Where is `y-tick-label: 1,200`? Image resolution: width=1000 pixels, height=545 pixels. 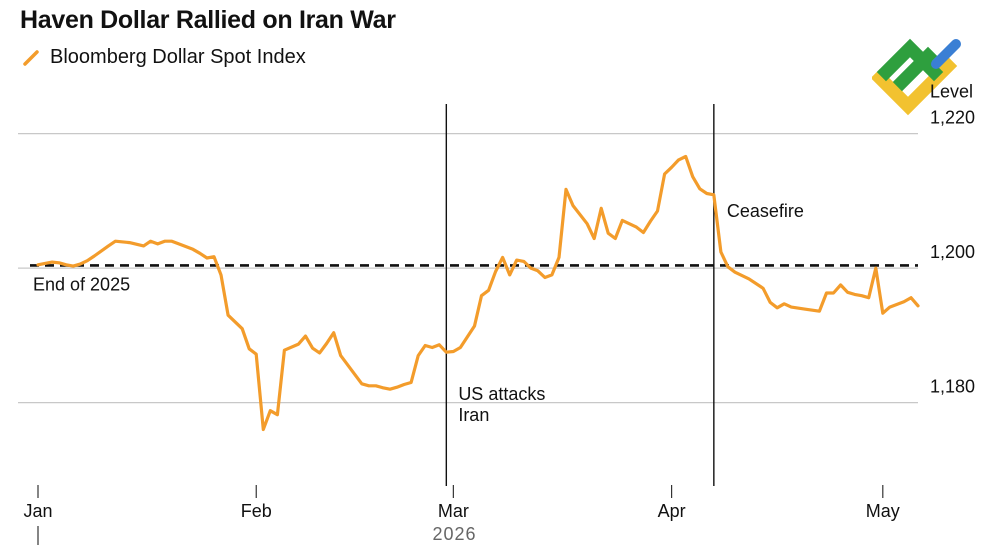 y-tick-label: 1,200 is located at coordinates (952, 252).